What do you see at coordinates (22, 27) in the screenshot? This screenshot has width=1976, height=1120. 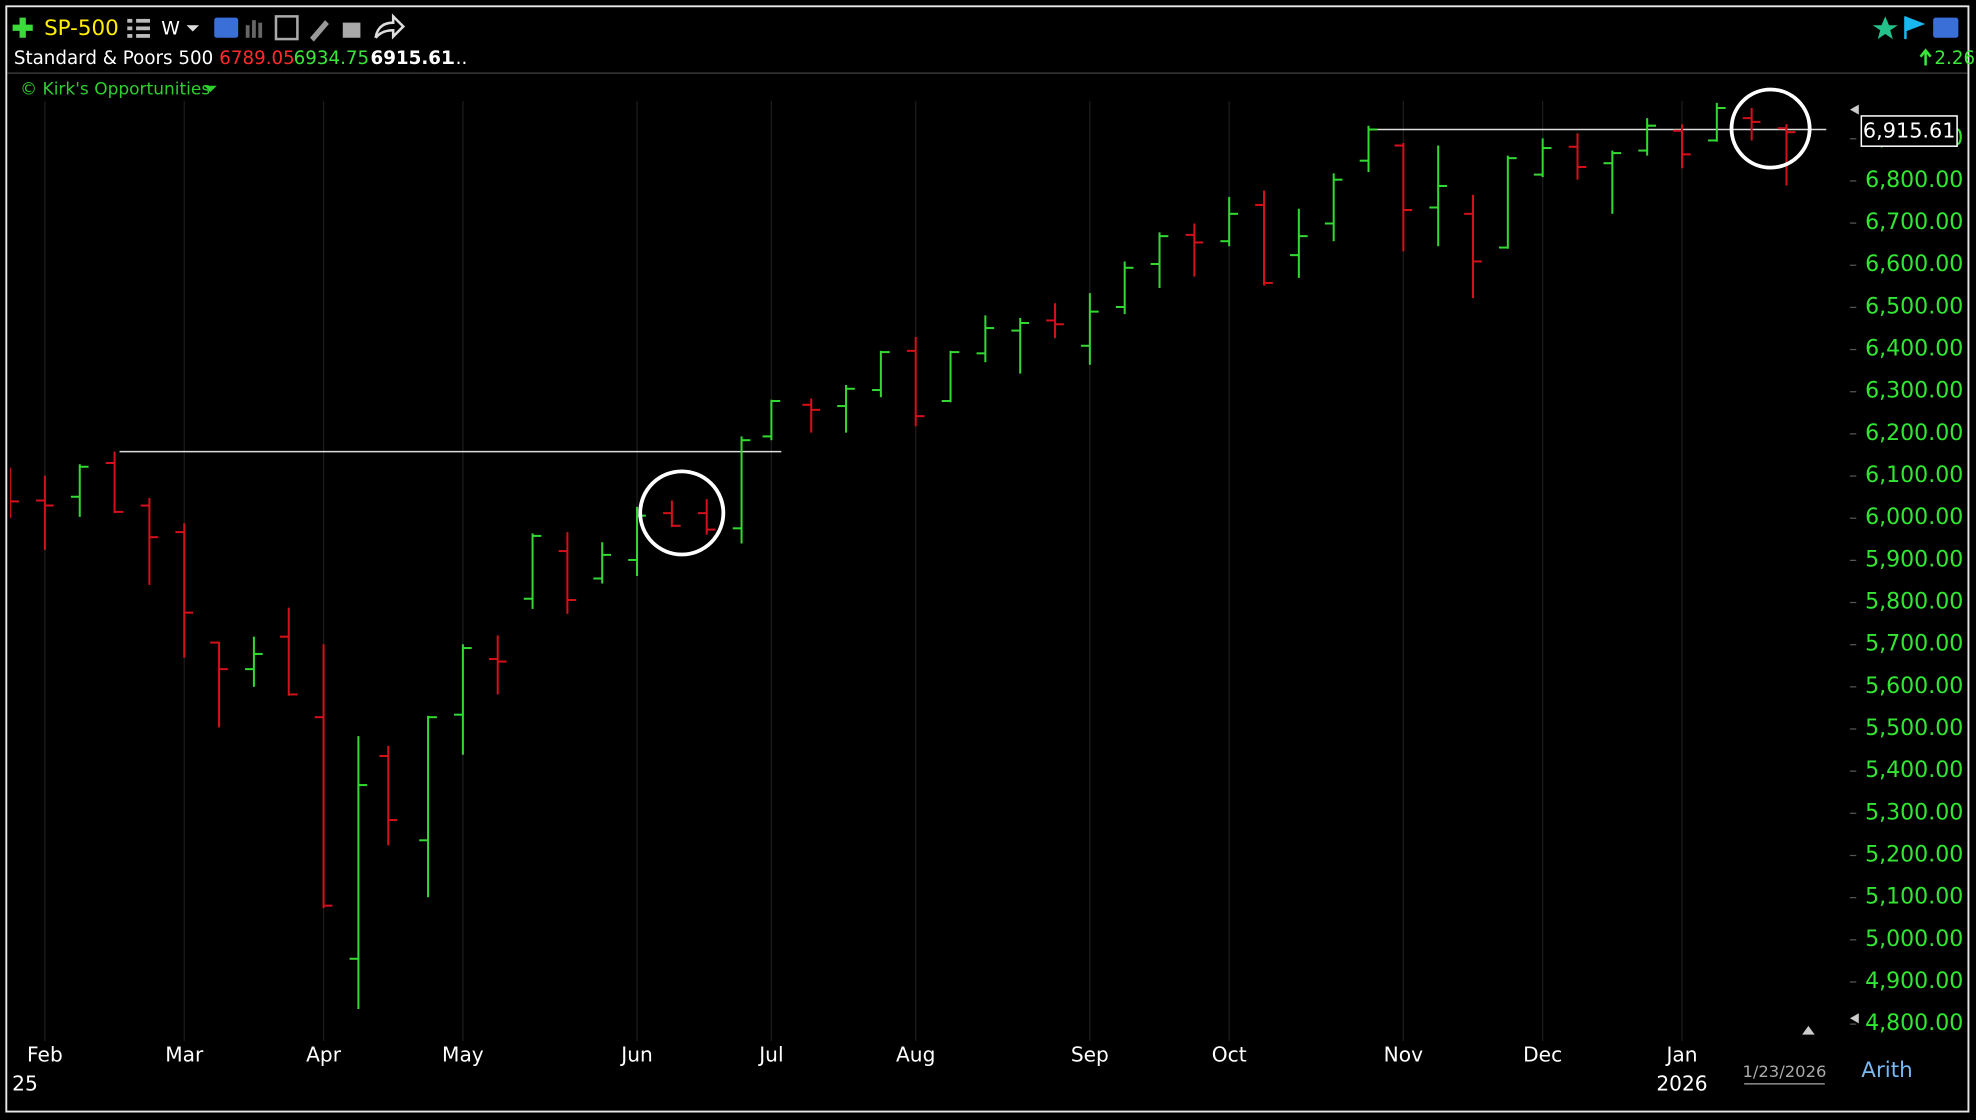 I see `add-icon` at bounding box center [22, 27].